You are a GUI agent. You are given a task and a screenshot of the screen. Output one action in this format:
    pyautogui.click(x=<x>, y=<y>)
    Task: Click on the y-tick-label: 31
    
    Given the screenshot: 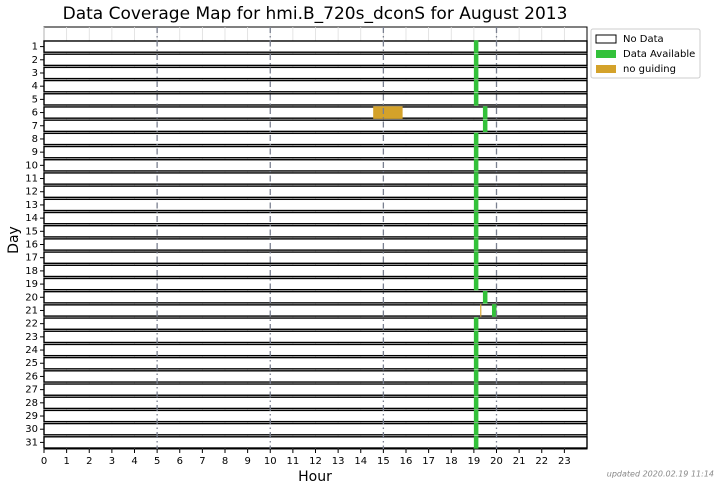 What is the action you would take?
    pyautogui.click(x=31, y=442)
    